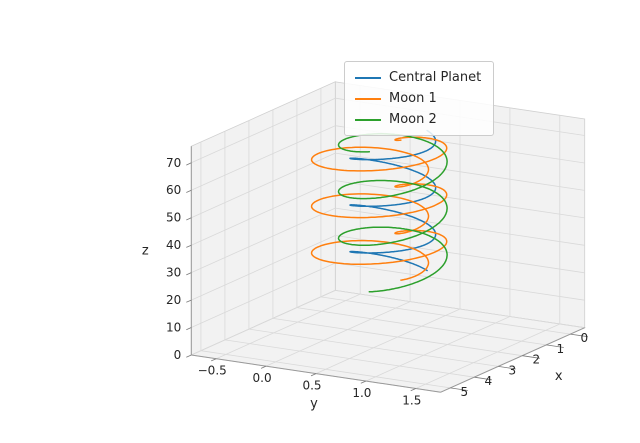 This screenshot has width=640, height=443. I want to click on x-tick-label: 3, so click(512, 370).